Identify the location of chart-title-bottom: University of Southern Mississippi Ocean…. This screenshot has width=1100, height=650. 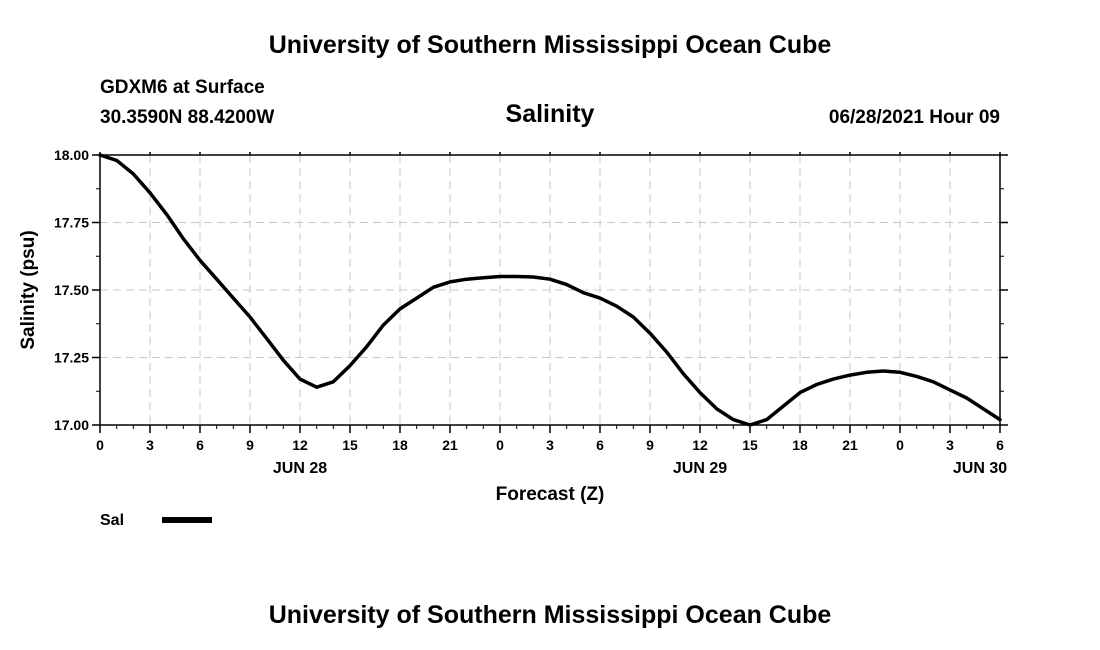
(550, 615).